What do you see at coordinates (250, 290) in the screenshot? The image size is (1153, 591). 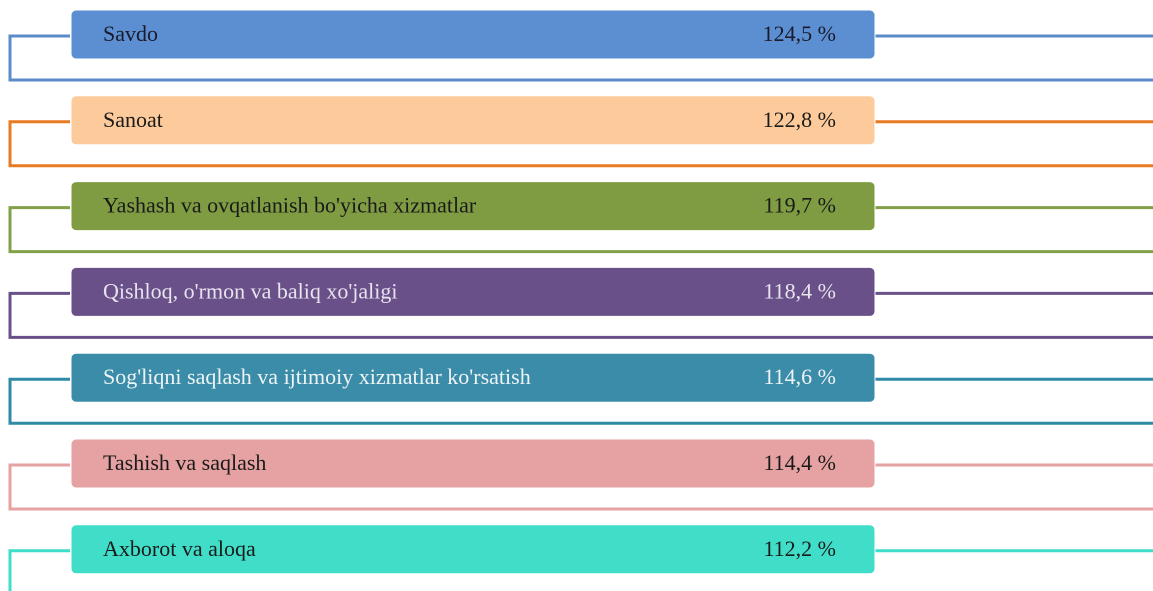 I see `item-label: Qishloq, o'rmon va baliq xo'jaligi` at bounding box center [250, 290].